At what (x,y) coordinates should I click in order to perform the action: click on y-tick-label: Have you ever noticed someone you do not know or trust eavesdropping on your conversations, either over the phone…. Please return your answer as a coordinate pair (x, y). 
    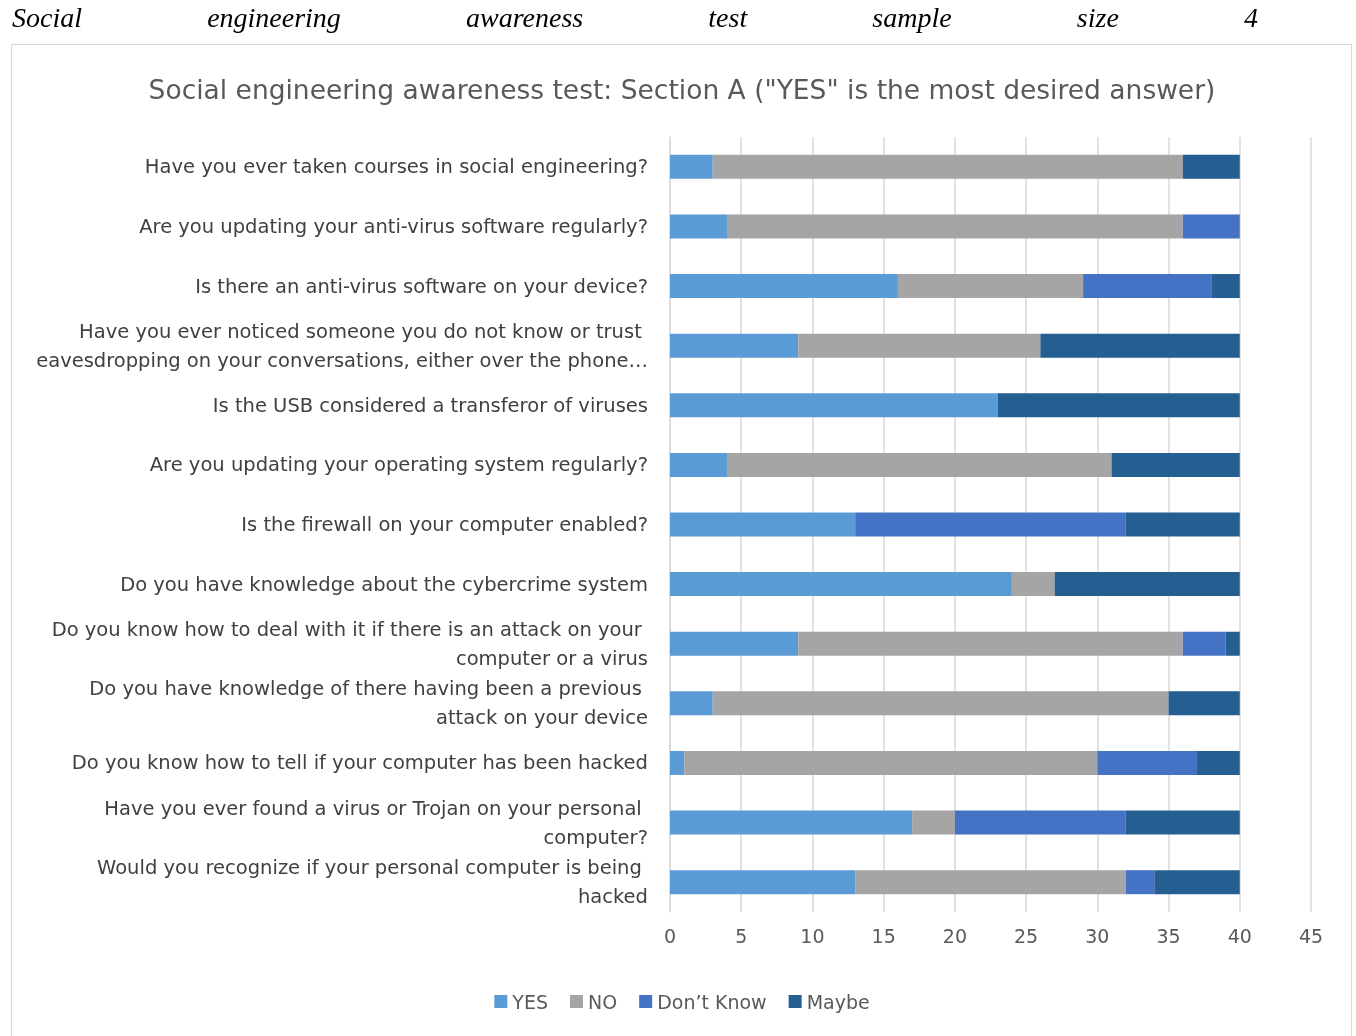
    Looking at the image, I should click on (342, 345).